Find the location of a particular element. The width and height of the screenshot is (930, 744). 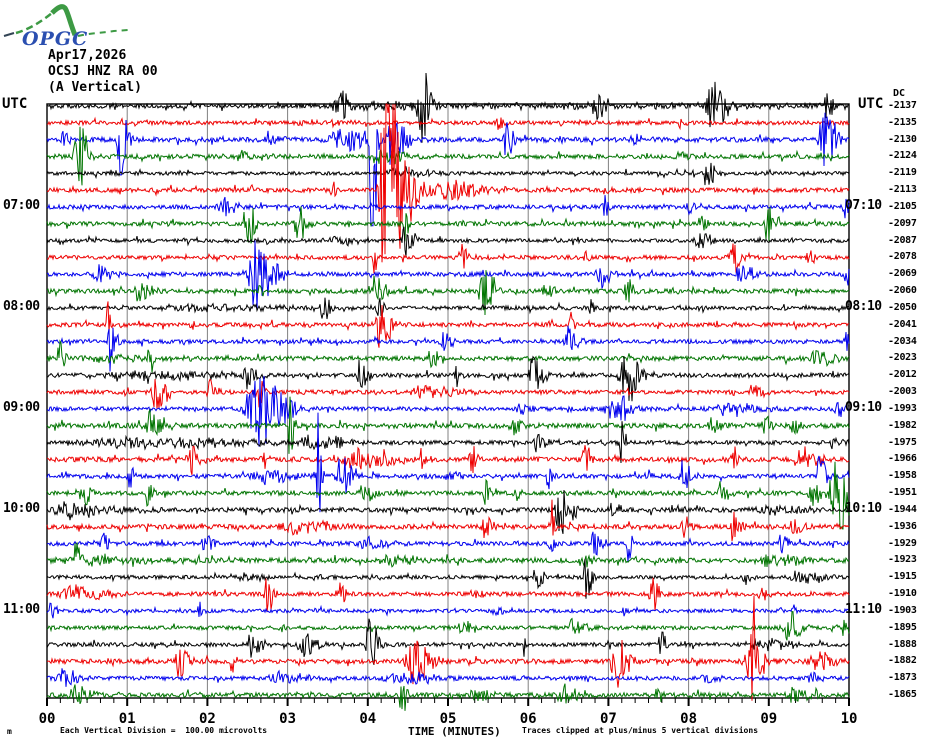

hour-label-right: 09:10 is located at coordinates (863, 407).